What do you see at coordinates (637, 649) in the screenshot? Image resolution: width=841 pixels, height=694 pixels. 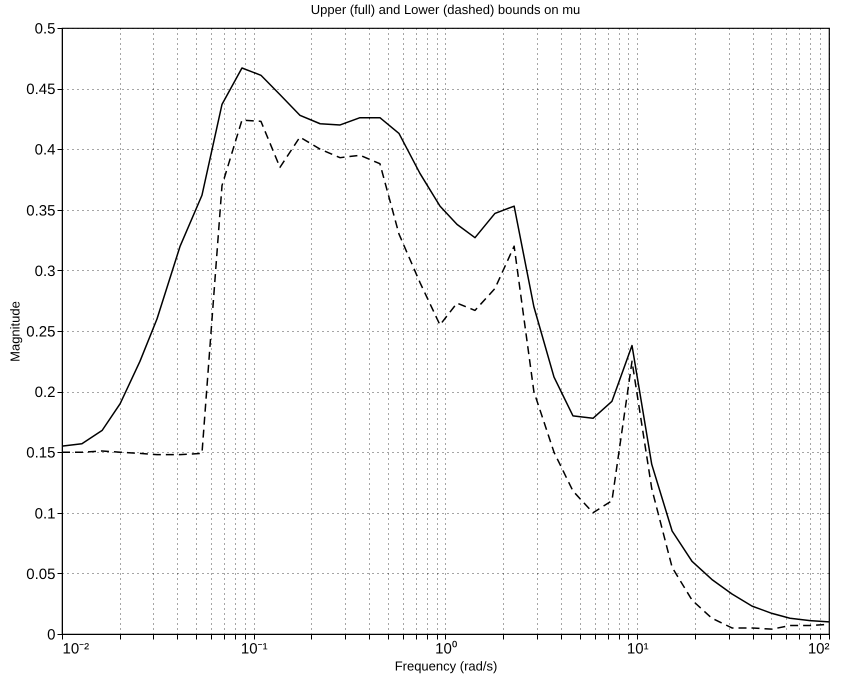 I see `x-tick-label: 10¹` at bounding box center [637, 649].